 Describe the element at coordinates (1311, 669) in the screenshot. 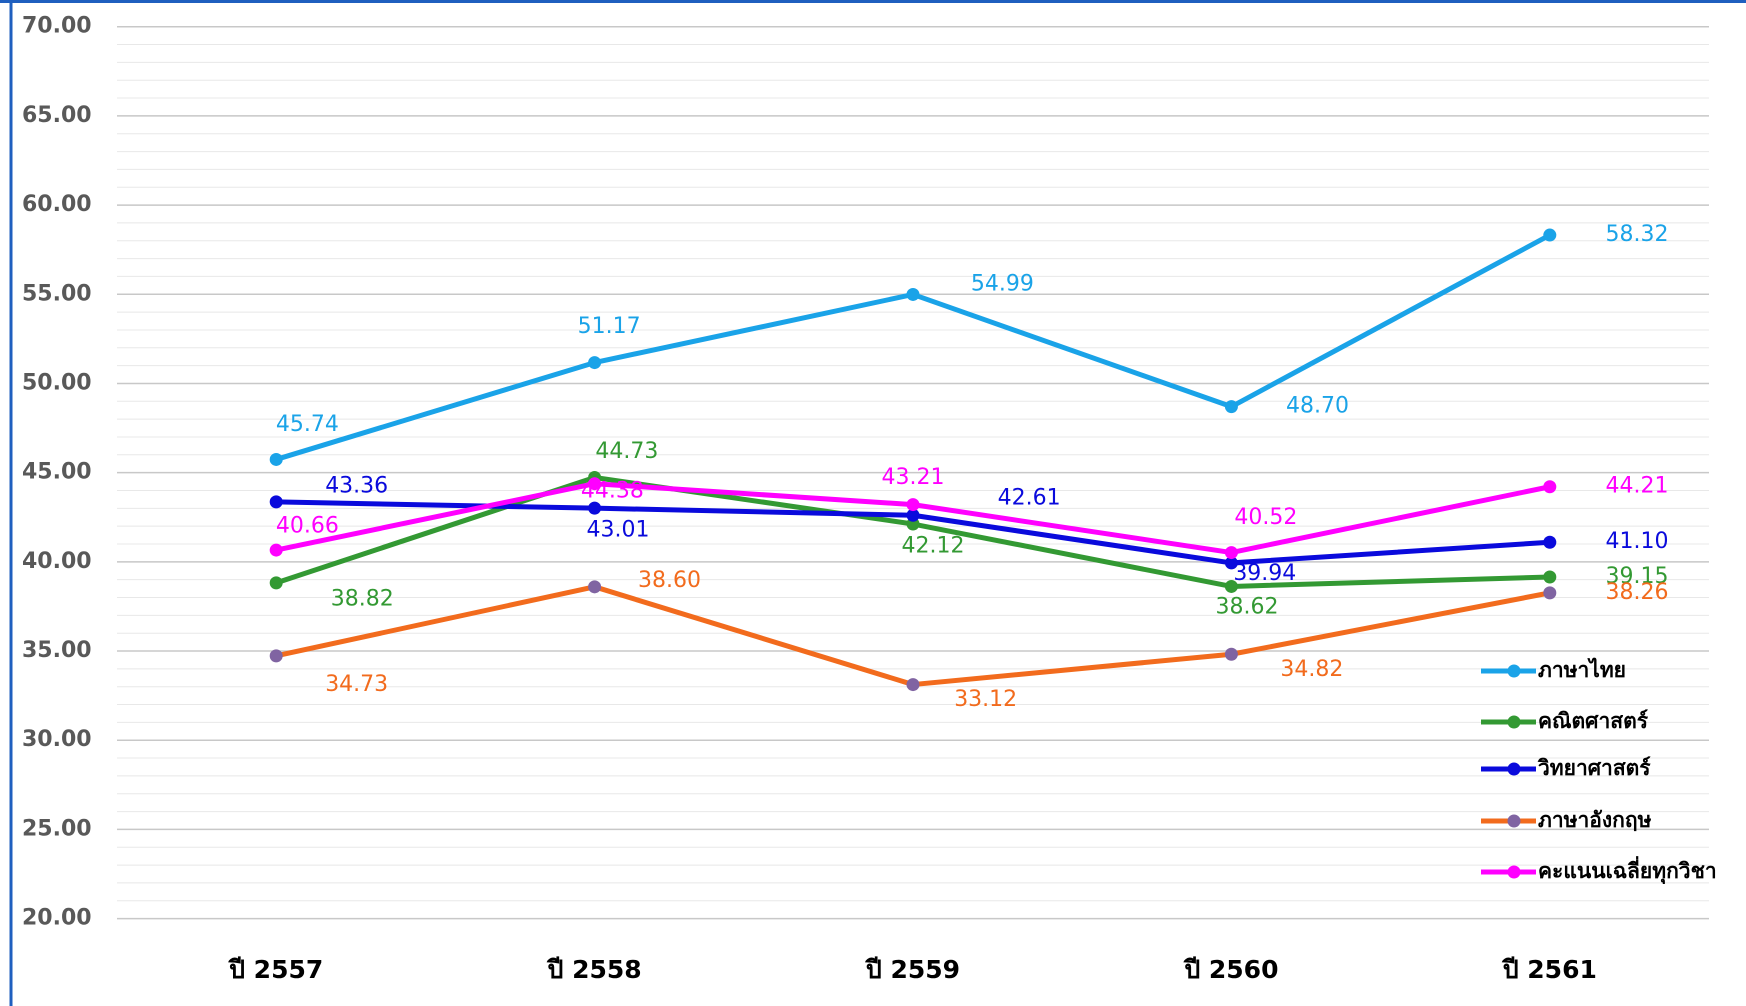

I see `data-label: 34.82` at that location.